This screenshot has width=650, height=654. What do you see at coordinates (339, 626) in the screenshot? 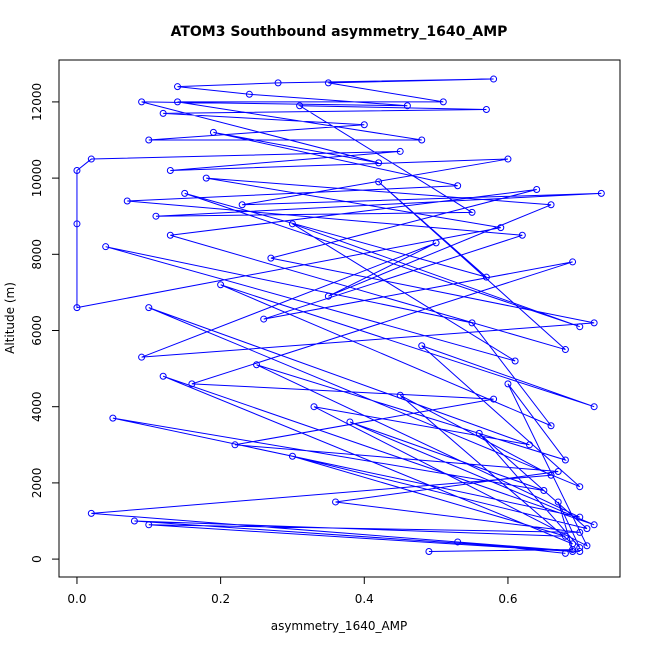
I see `x-axis-label: asymmetry_1640_AMP` at bounding box center [339, 626].